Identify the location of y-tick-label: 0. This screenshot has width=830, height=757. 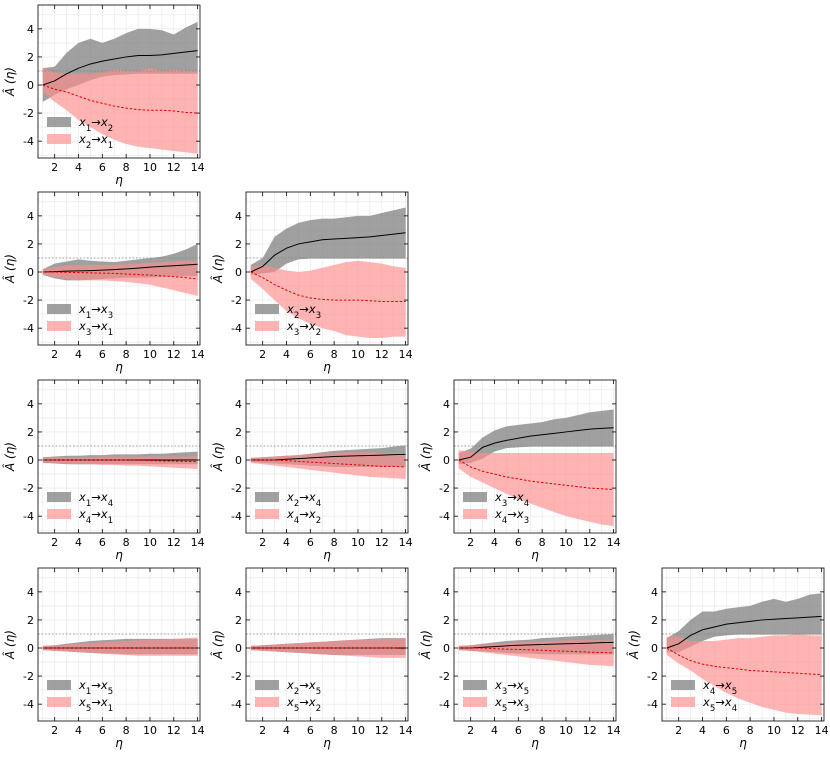
(654, 648).